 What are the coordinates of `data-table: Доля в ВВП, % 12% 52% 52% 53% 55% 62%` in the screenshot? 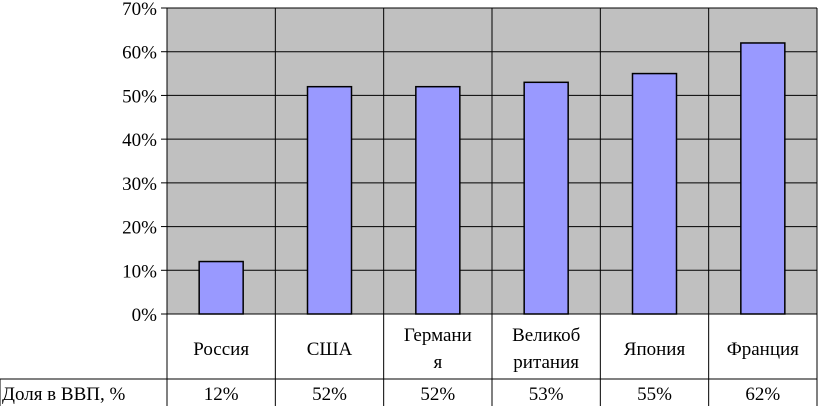 It's located at (391, 394).